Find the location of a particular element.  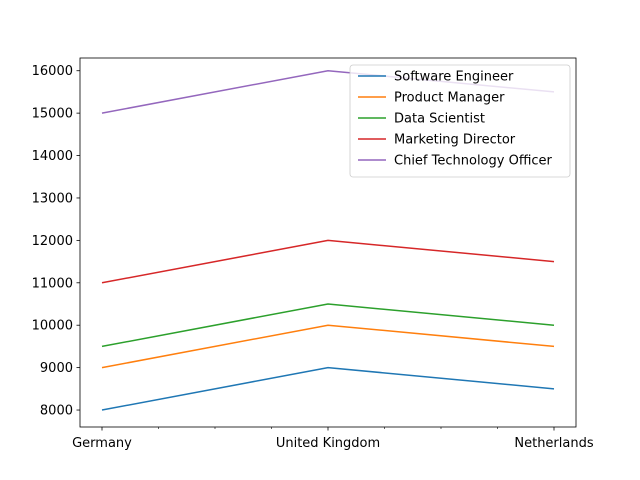

y-tick-label-7: 15000 is located at coordinates (52, 114).